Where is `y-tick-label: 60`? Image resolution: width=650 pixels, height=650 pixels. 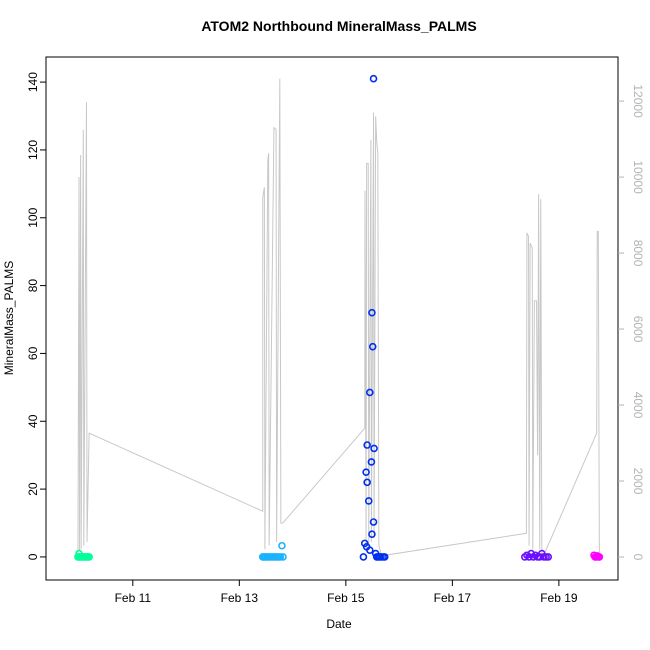
y-tick-label: 60 is located at coordinates (33, 353).